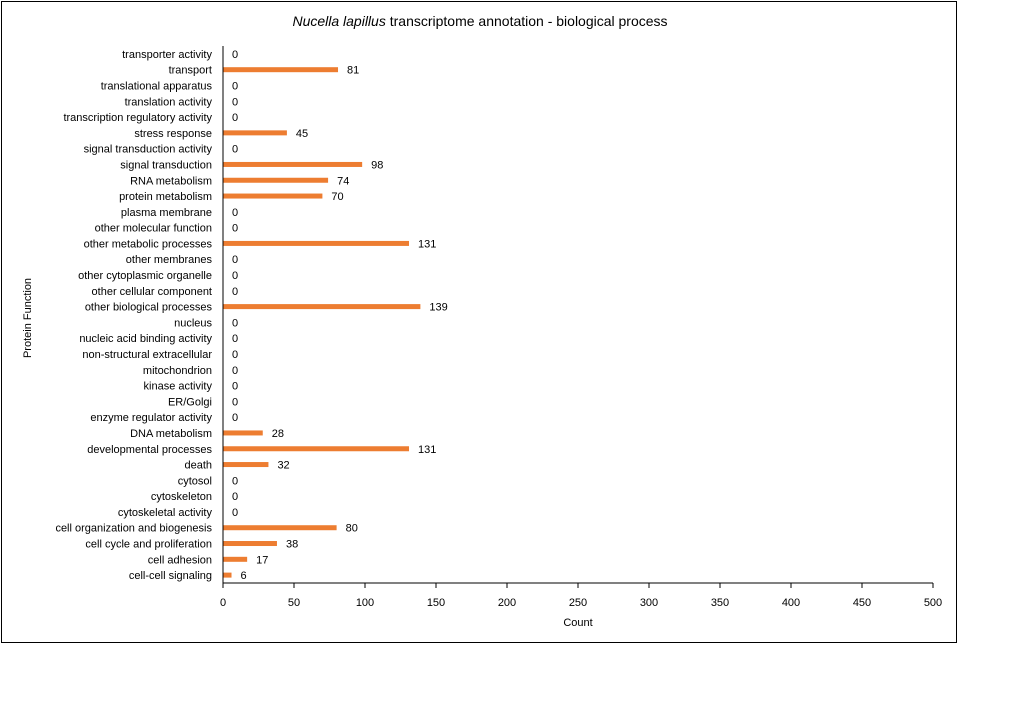 The image size is (1017, 711). Describe the element at coordinates (173, 134) in the screenshot. I see `category-label: stress response` at that location.